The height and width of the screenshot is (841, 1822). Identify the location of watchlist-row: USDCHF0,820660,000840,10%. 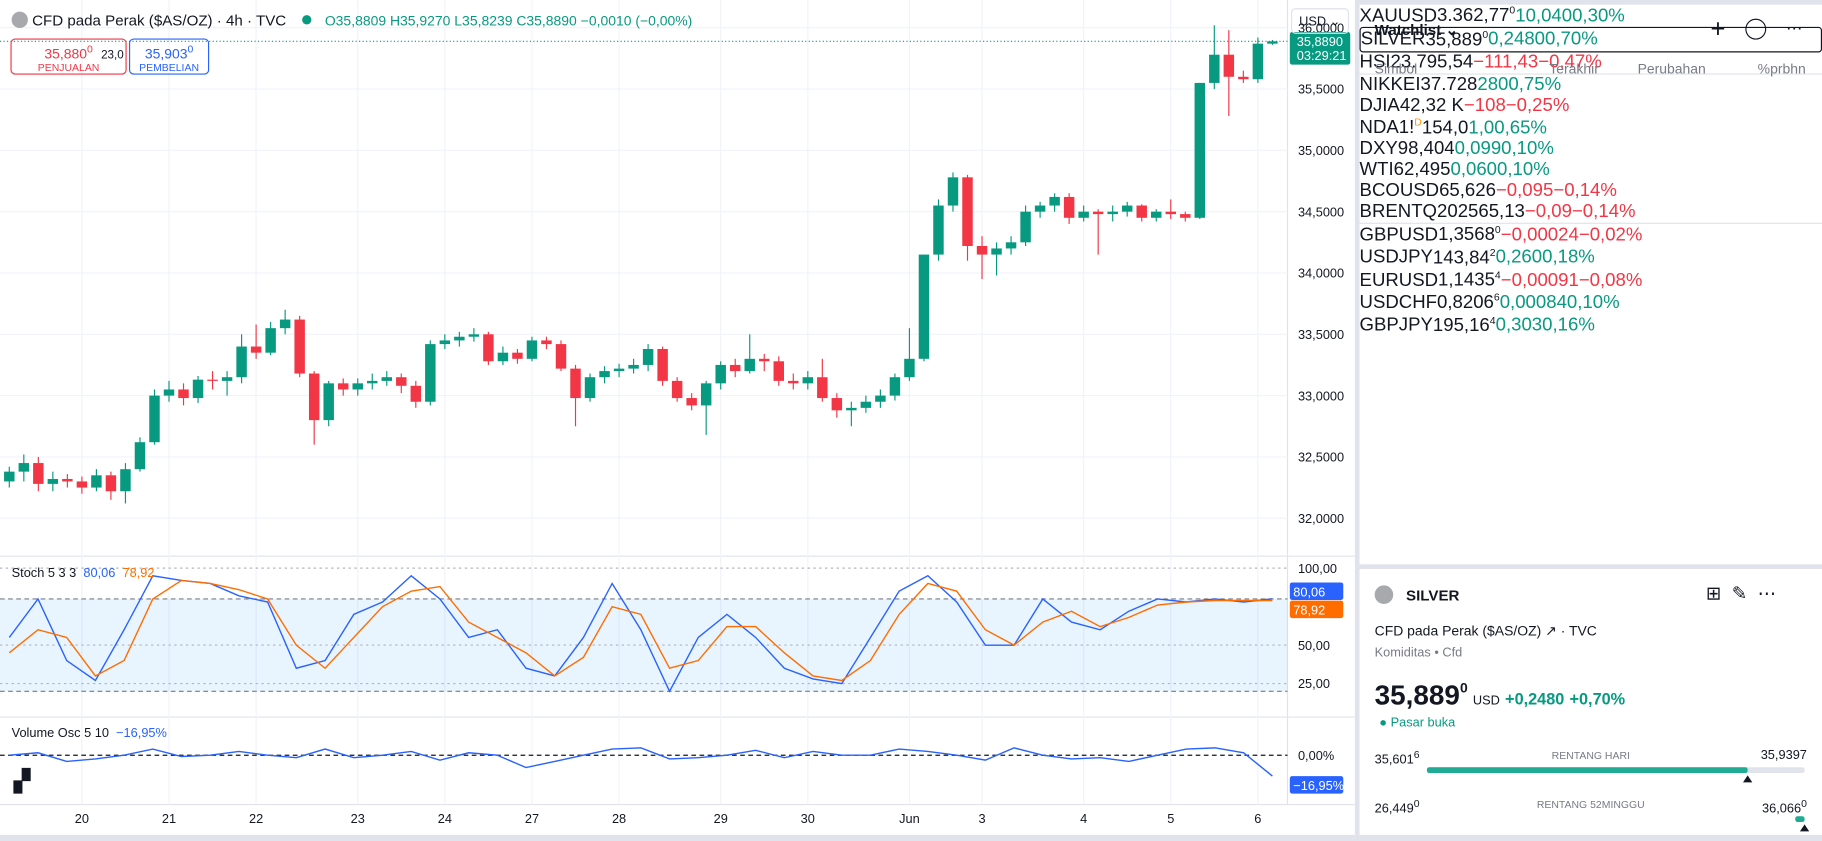
(1591, 302).